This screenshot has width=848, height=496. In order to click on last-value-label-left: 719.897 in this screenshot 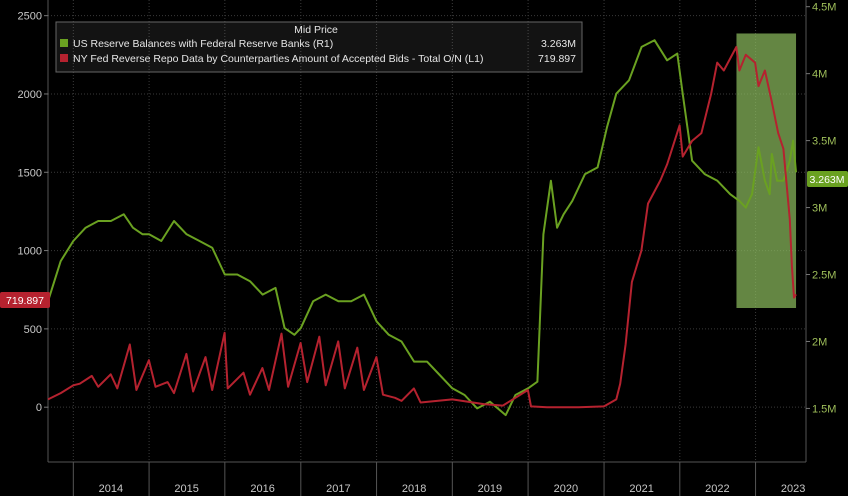, I will do `click(25, 301)`.